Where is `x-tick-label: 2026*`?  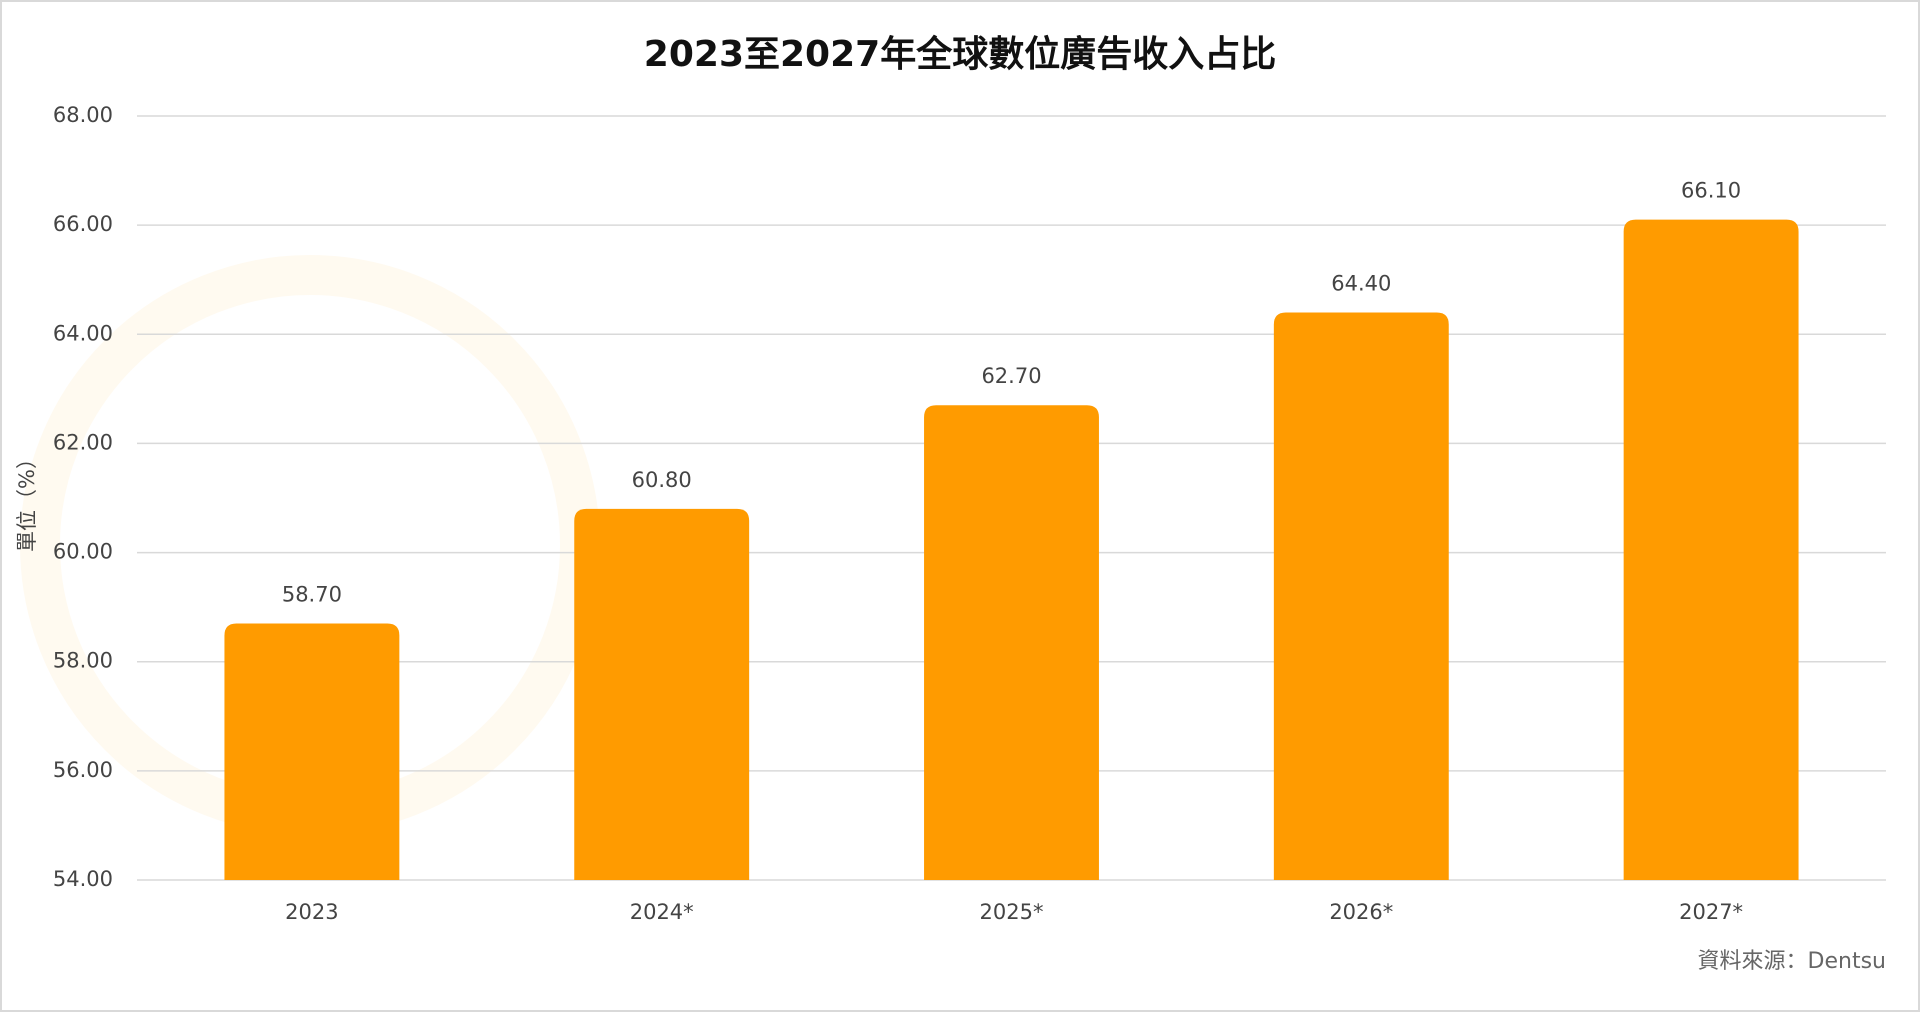 x-tick-label: 2026* is located at coordinates (1361, 912).